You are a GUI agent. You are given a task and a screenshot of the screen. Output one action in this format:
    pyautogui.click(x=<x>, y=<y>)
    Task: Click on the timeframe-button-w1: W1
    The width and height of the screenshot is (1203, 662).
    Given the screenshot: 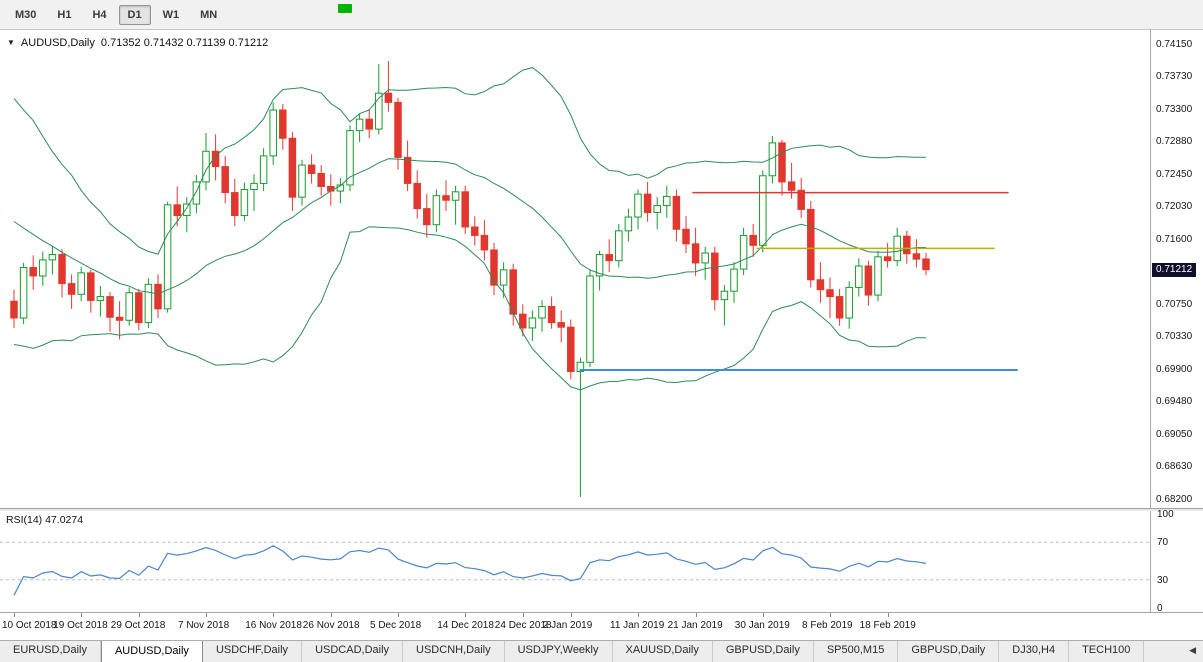 What is the action you would take?
    pyautogui.click(x=171, y=14)
    